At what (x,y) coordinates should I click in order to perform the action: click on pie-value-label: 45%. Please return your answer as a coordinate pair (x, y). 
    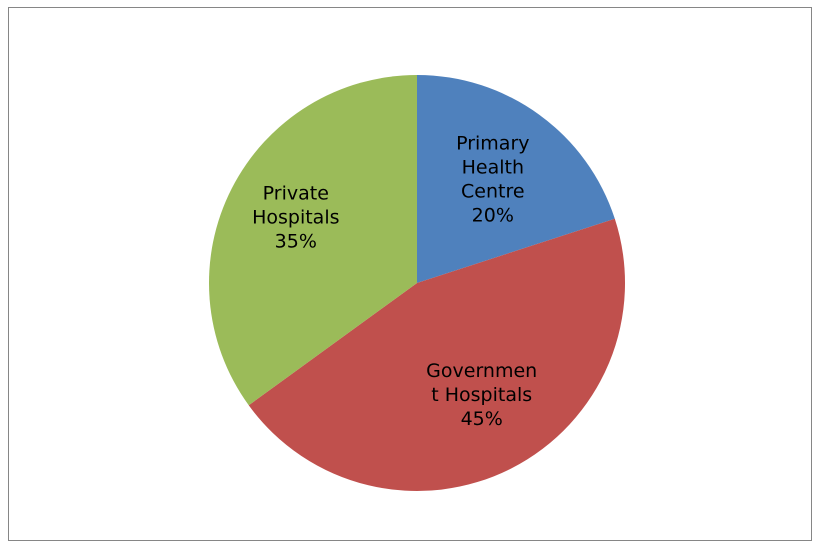
    Looking at the image, I should click on (482, 419).